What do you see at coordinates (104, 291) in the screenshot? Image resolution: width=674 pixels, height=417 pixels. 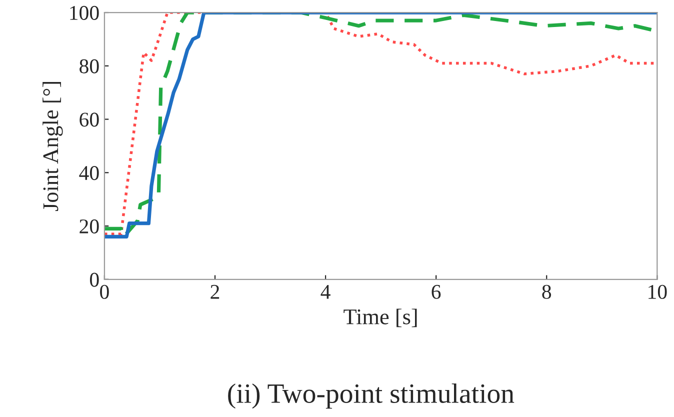 I see `x-tick-label: 0` at bounding box center [104, 291].